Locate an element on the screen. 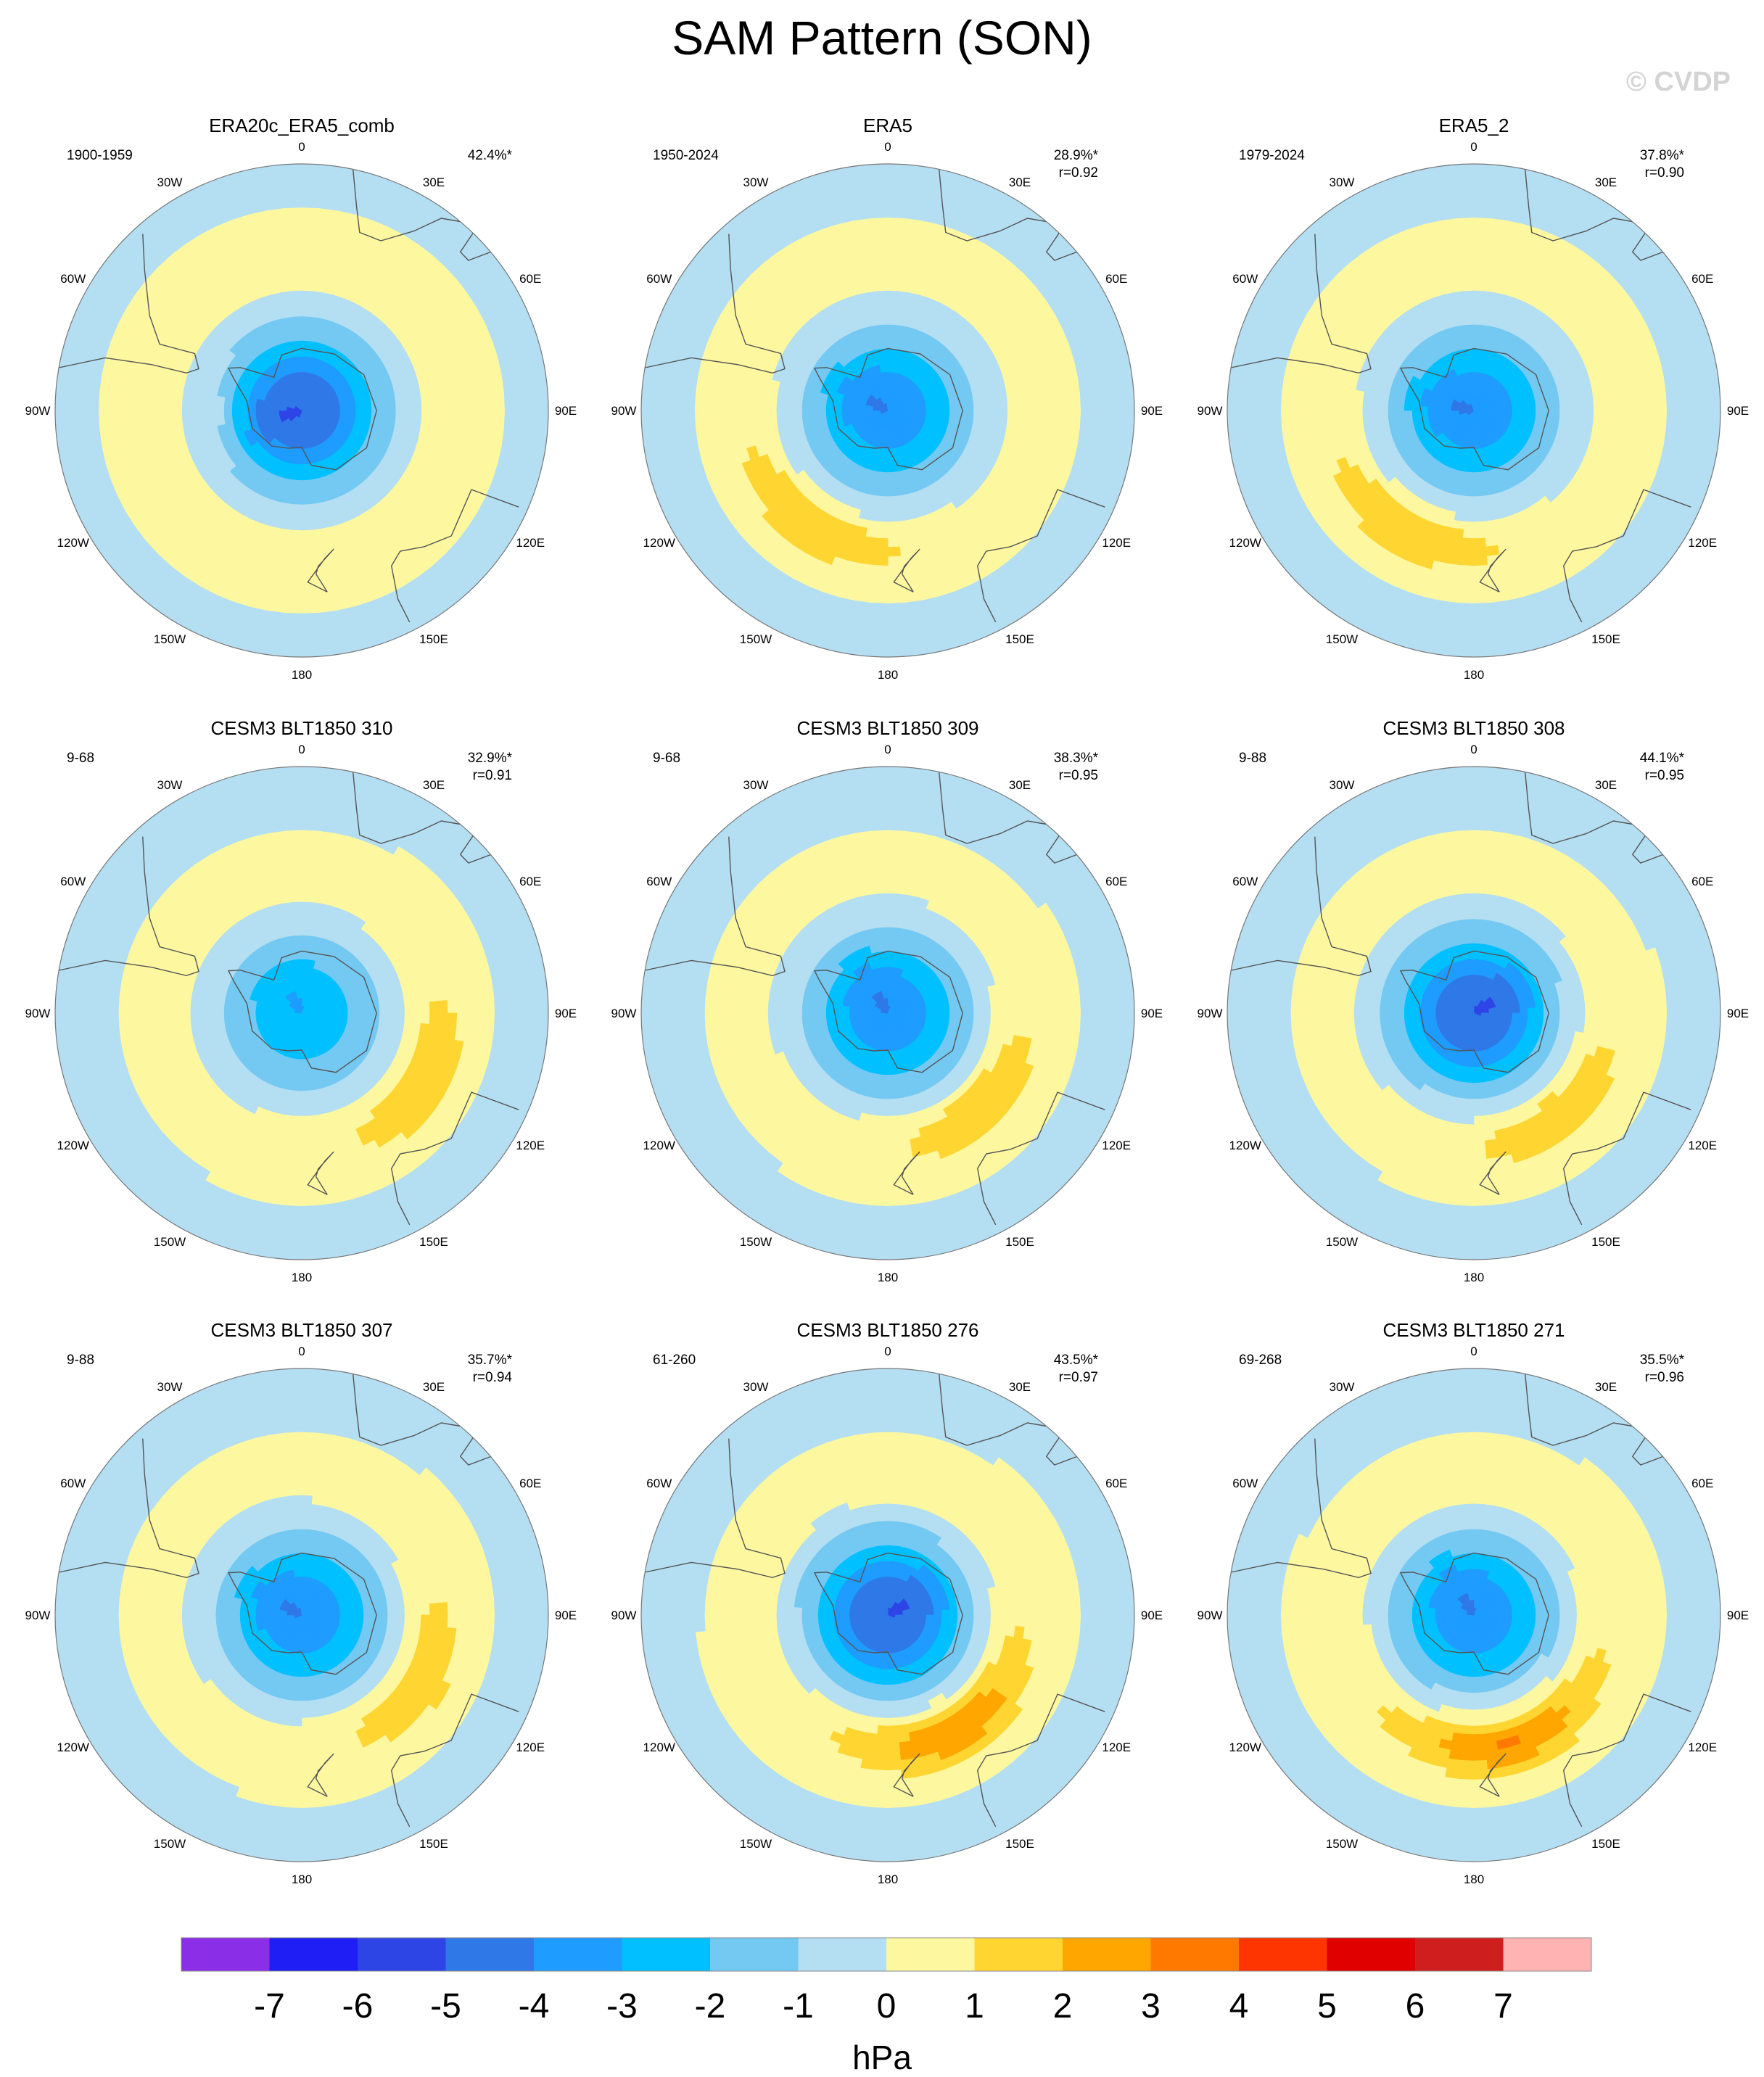 This screenshot has width=1764, height=2077. map-border is located at coordinates (301, 410).